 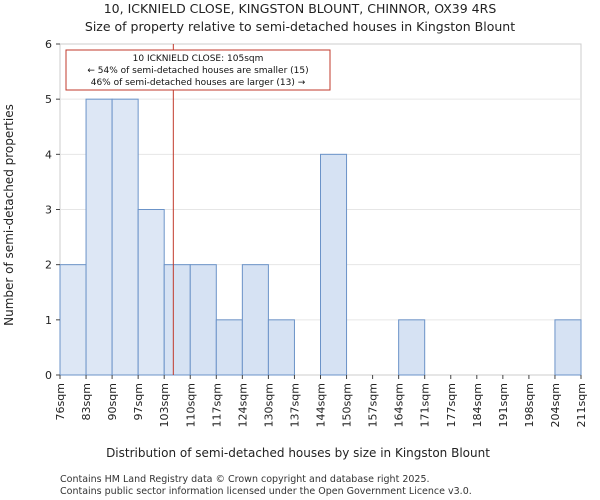 What do you see at coordinates (48, 154) in the screenshot?
I see `y-tick-label: 4` at bounding box center [48, 154].